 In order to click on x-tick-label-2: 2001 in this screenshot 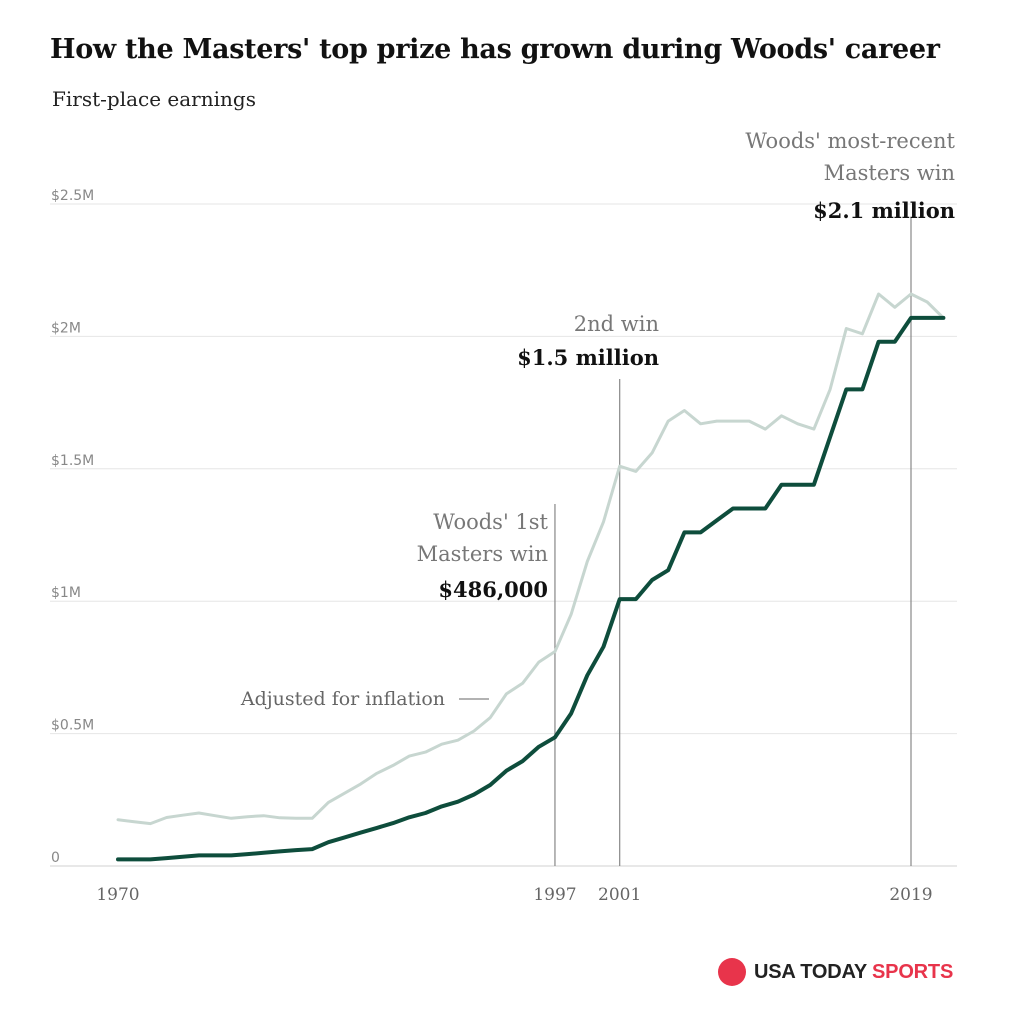, I will do `click(619, 895)`.